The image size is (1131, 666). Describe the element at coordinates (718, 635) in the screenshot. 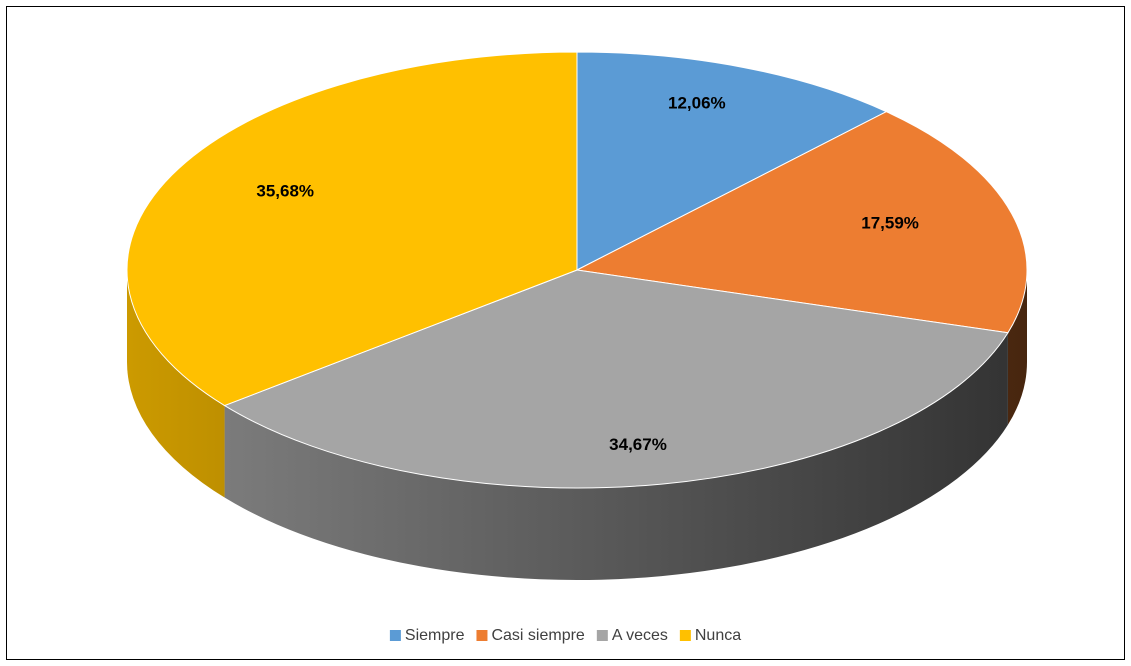

I see `legend-label: Nunca` at that location.